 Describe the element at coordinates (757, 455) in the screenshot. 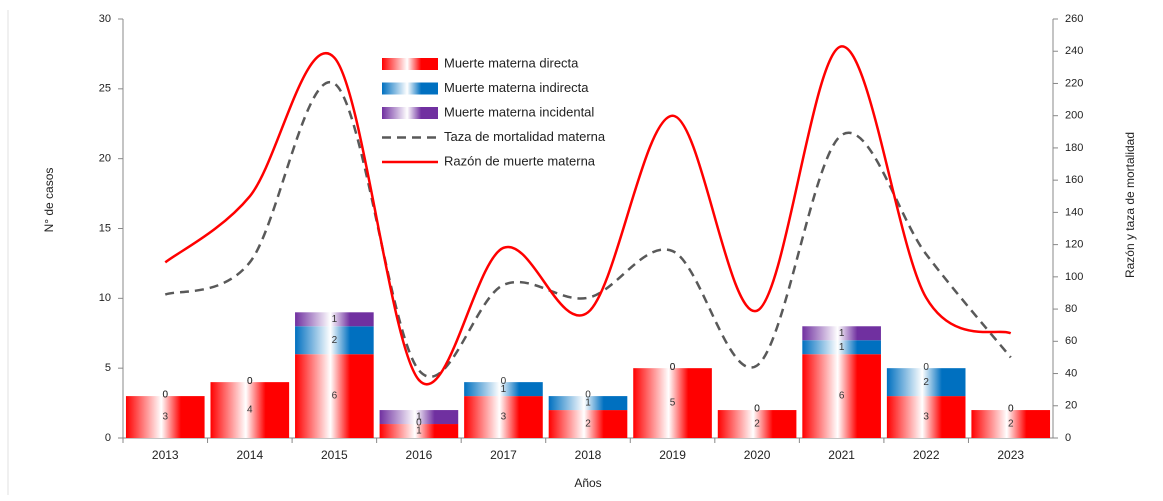

I see `x-tick-label: 2020` at that location.